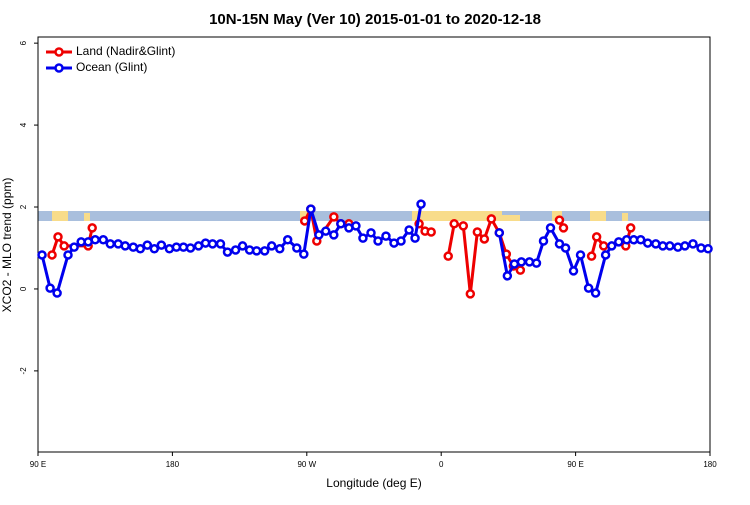 This screenshot has height=505, width=750. What do you see at coordinates (23, 124) in the screenshot?
I see `y-tick-label: 4` at bounding box center [23, 124].